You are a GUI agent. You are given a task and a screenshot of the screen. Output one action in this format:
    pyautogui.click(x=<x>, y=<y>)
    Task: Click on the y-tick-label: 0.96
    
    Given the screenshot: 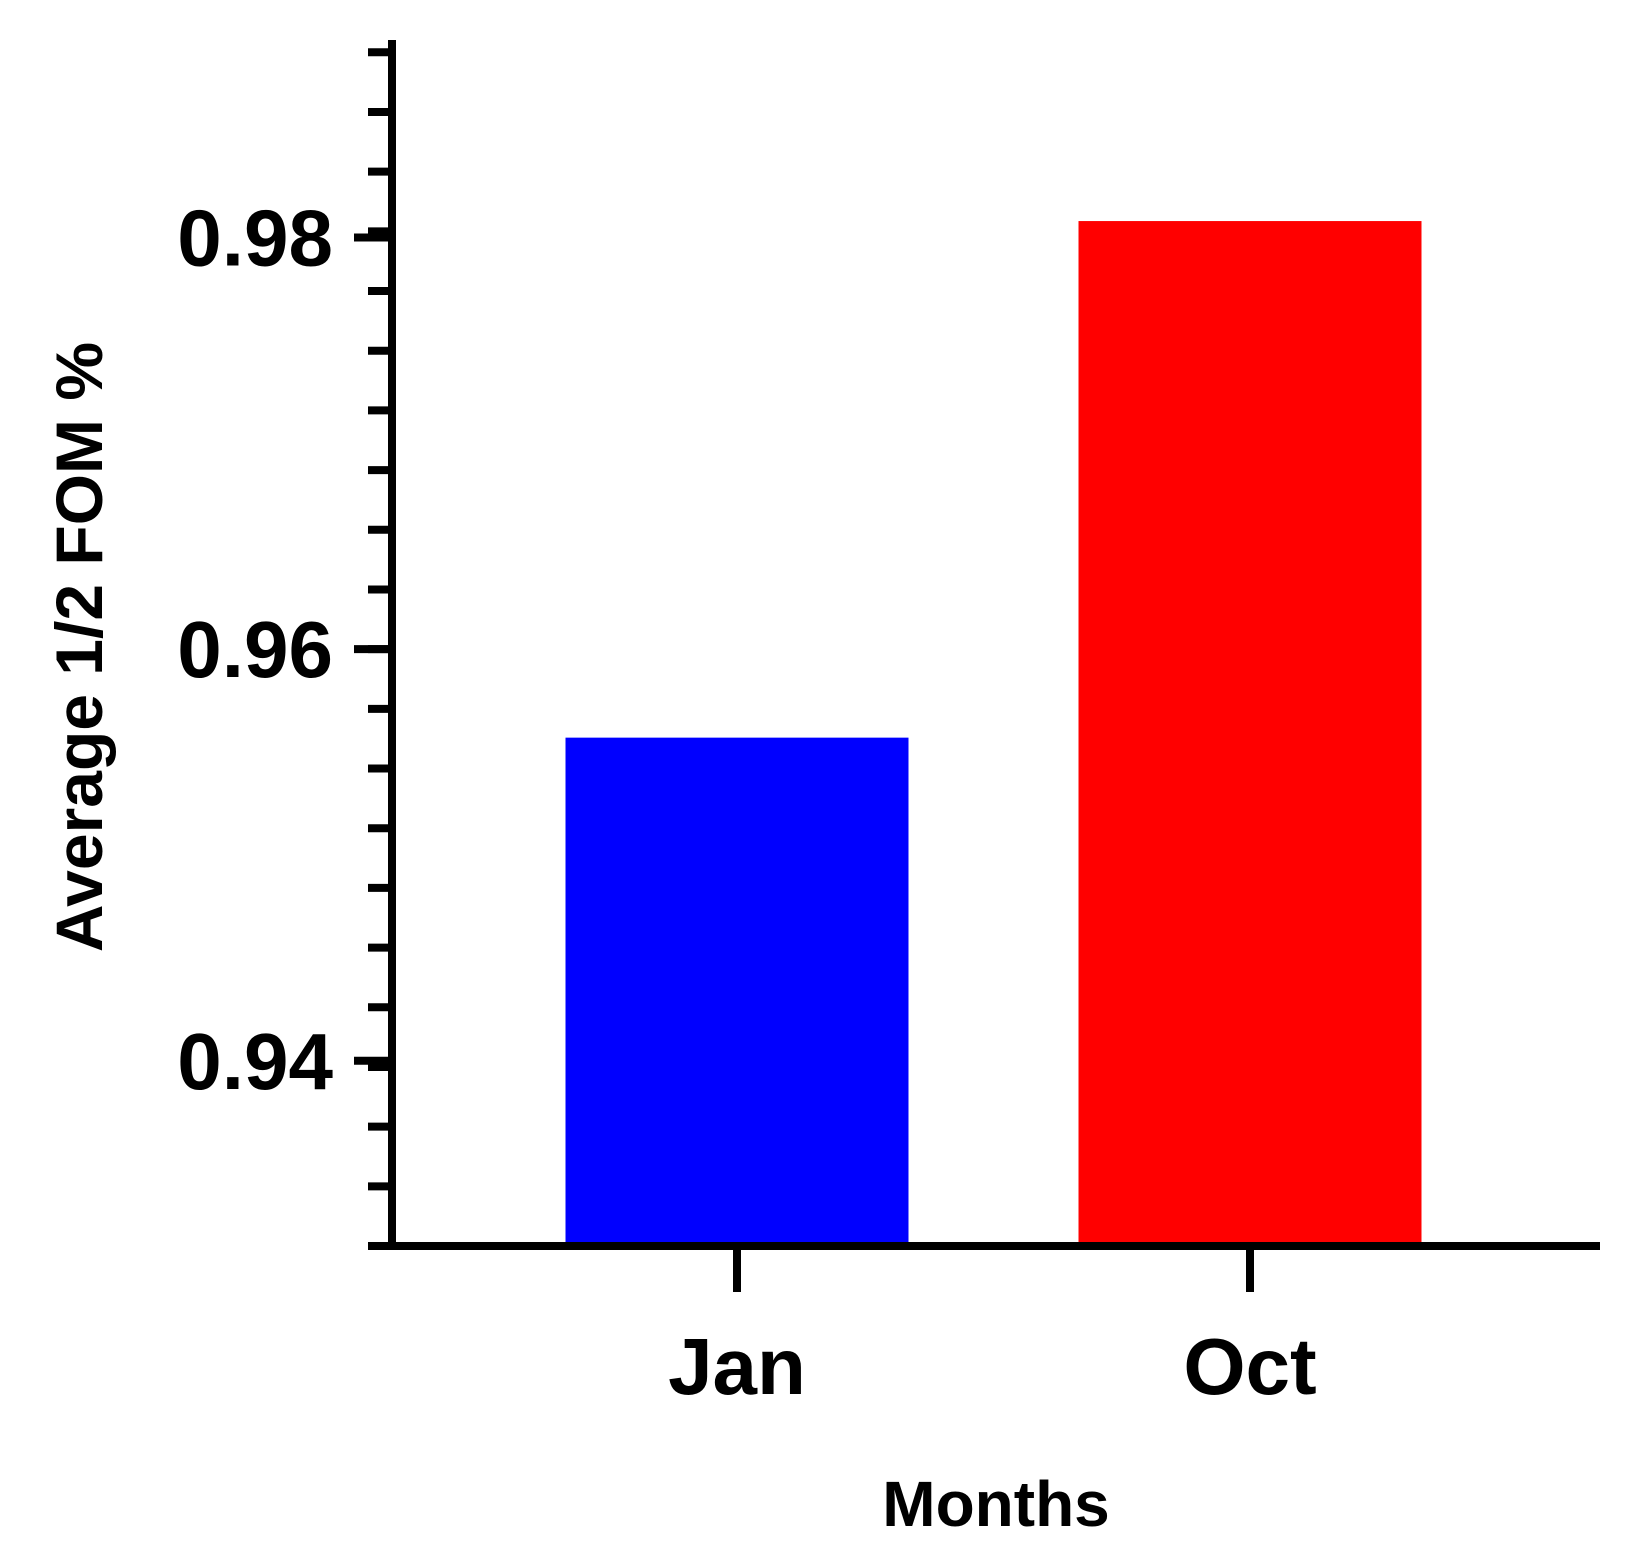 What is the action you would take?
    pyautogui.click(x=255, y=649)
    